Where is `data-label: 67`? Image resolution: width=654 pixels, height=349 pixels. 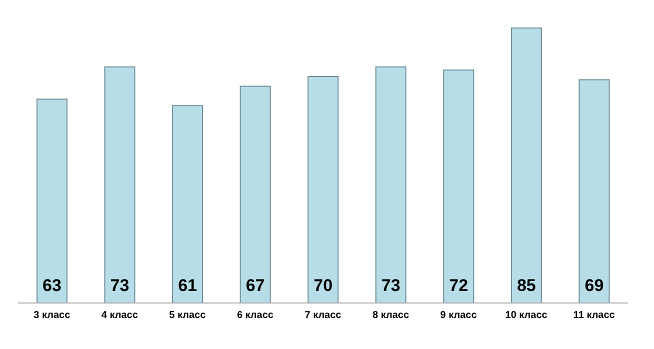 data-label: 67 is located at coordinates (255, 285).